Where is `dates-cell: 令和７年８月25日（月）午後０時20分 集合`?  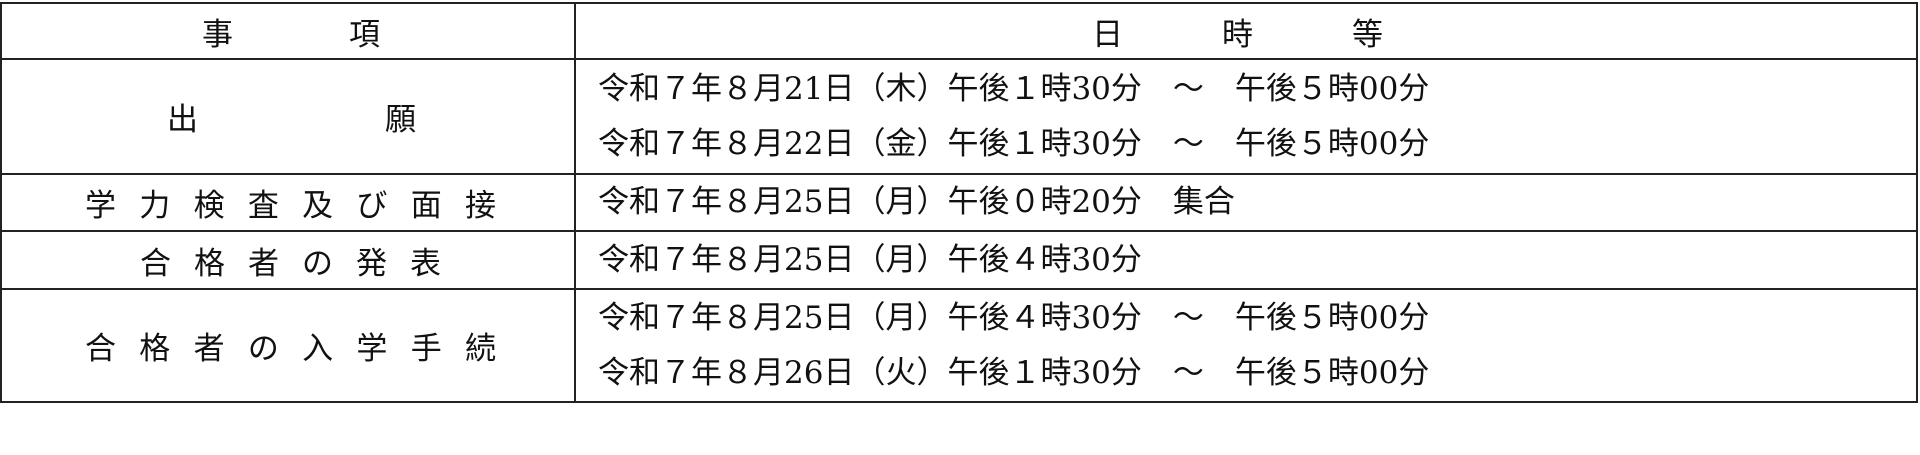
dates-cell: 令和７年８月25日（月）午後０時20分 集合 is located at coordinates (1246, 202).